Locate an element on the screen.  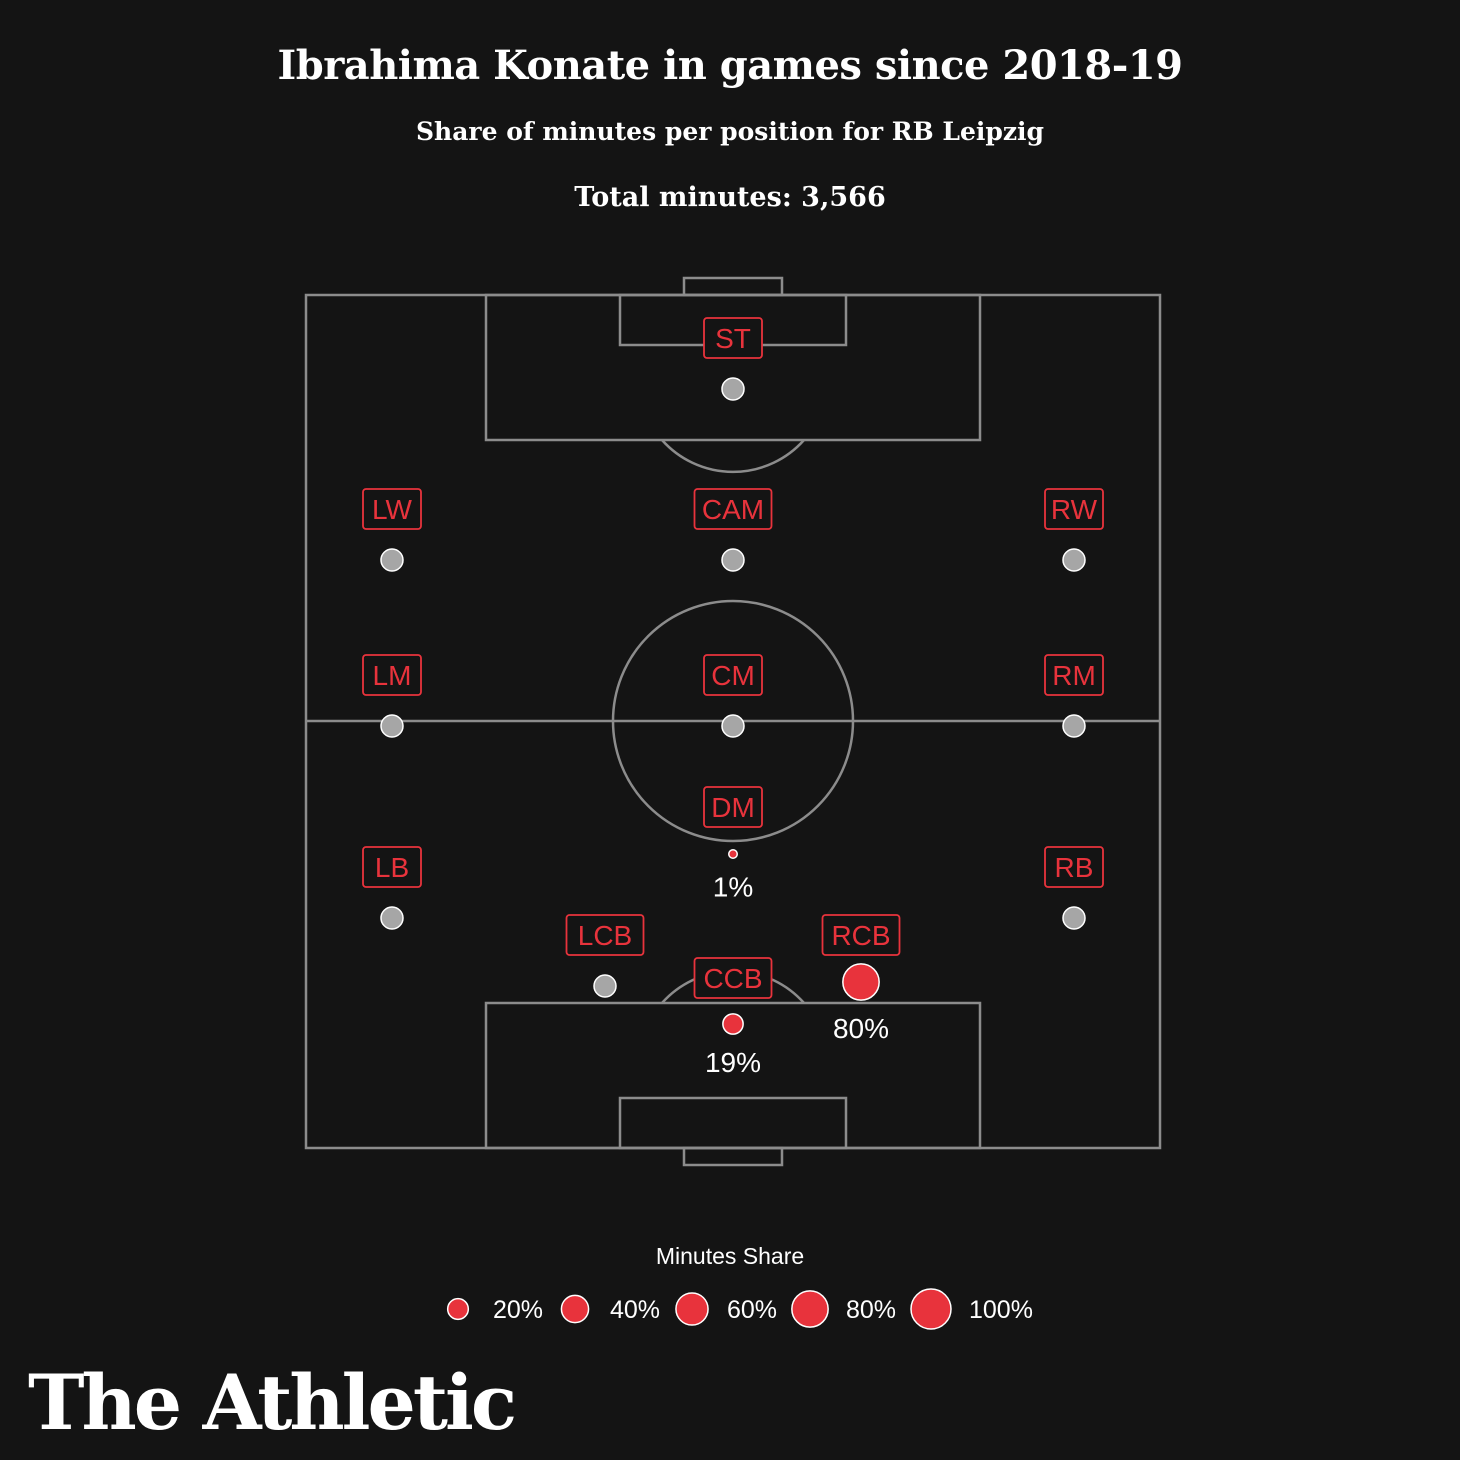
position-rm: RM is located at coordinates (1074, 696).